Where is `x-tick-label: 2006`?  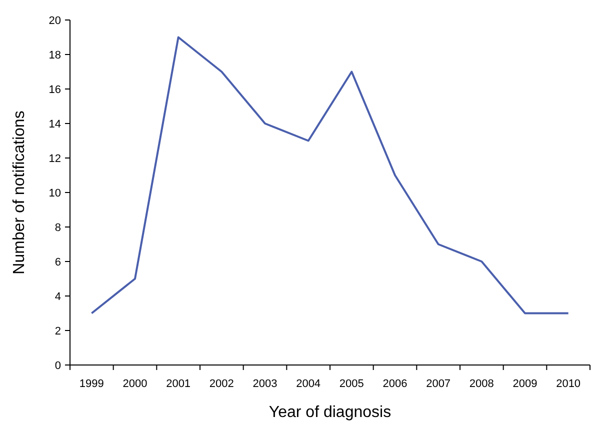
x-tick-label: 2006 is located at coordinates (395, 384).